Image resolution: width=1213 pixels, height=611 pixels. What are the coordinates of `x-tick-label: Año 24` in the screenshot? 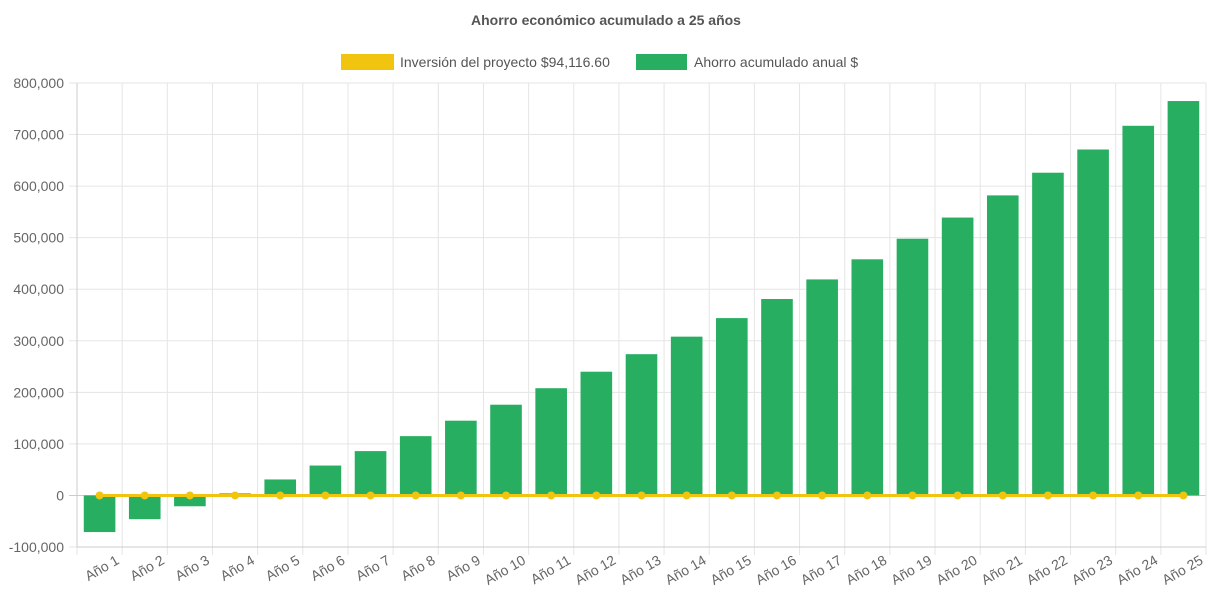 It's located at (1137, 570).